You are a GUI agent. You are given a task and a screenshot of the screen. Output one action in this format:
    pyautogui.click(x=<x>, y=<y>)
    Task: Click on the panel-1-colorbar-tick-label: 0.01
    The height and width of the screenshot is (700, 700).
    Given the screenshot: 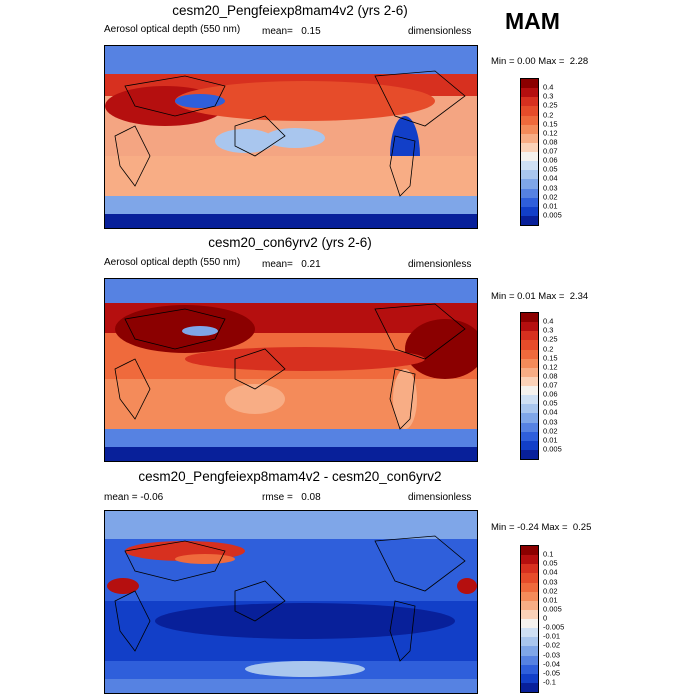 What is the action you would take?
    pyautogui.click(x=550, y=206)
    